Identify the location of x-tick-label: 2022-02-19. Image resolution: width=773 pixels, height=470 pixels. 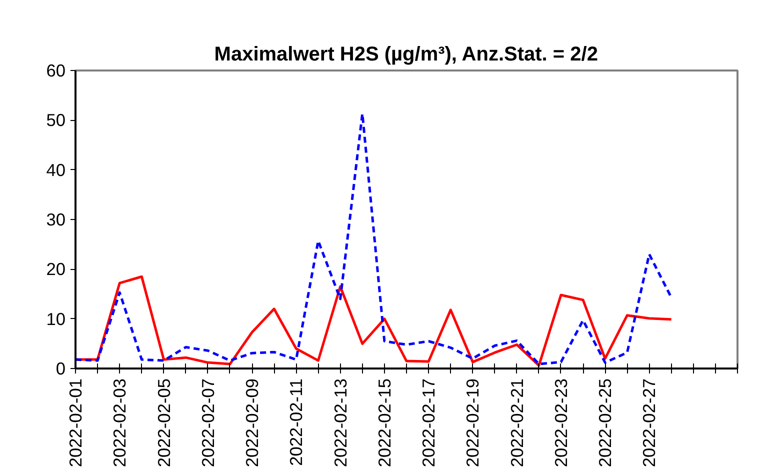
(472, 423).